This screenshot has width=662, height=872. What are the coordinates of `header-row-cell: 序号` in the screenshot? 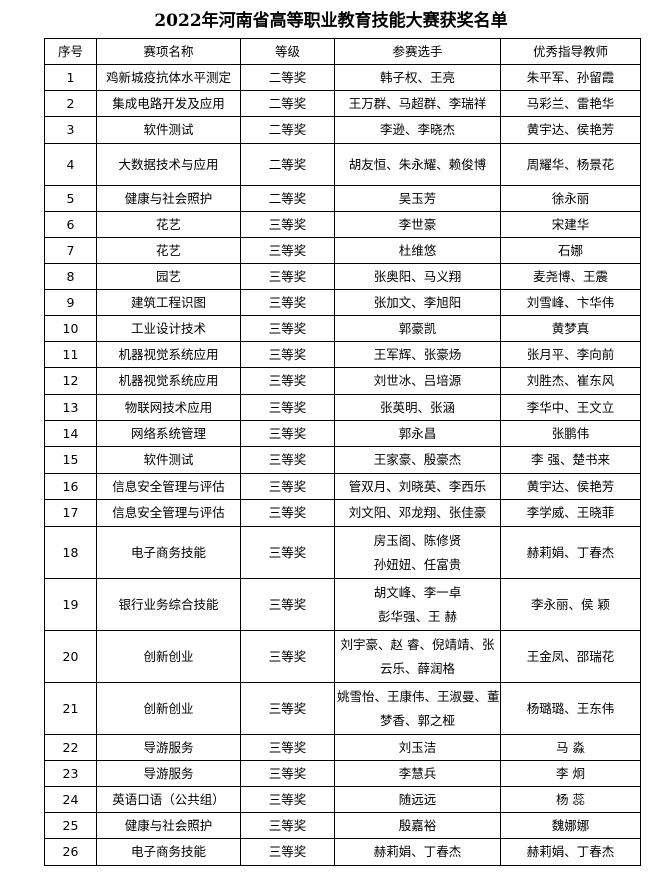 It's located at (70, 51).